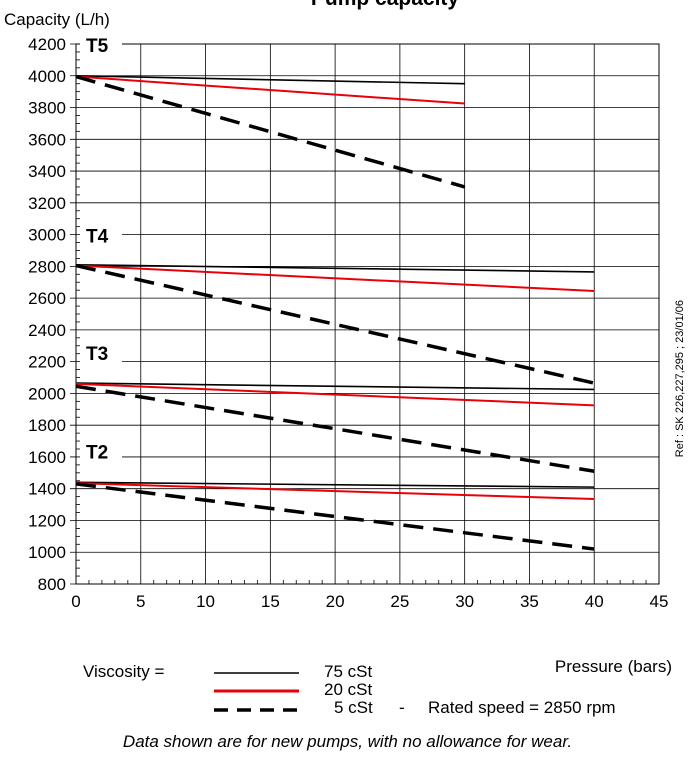 The width and height of the screenshot is (695, 758). I want to click on rated-speed: Rated speed = 2850 rpm, so click(522, 707).